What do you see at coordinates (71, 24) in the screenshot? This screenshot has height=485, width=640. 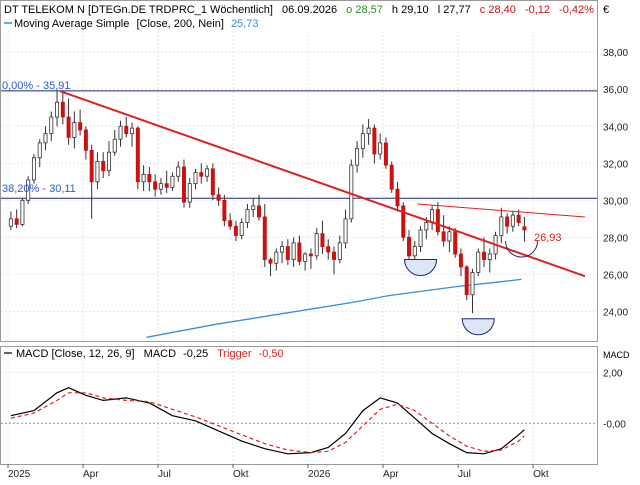 I see `ma-name: Moving Average Simple` at bounding box center [71, 24].